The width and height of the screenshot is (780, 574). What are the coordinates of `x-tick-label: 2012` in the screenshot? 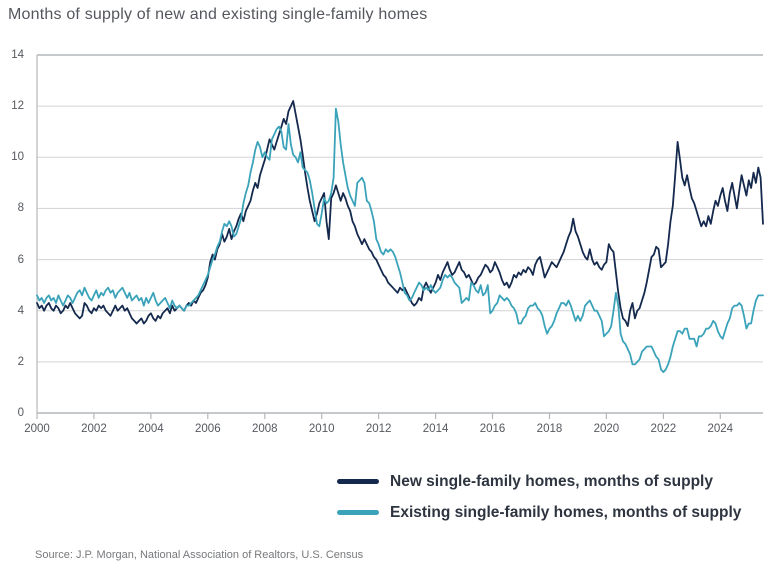 It's located at (378, 429).